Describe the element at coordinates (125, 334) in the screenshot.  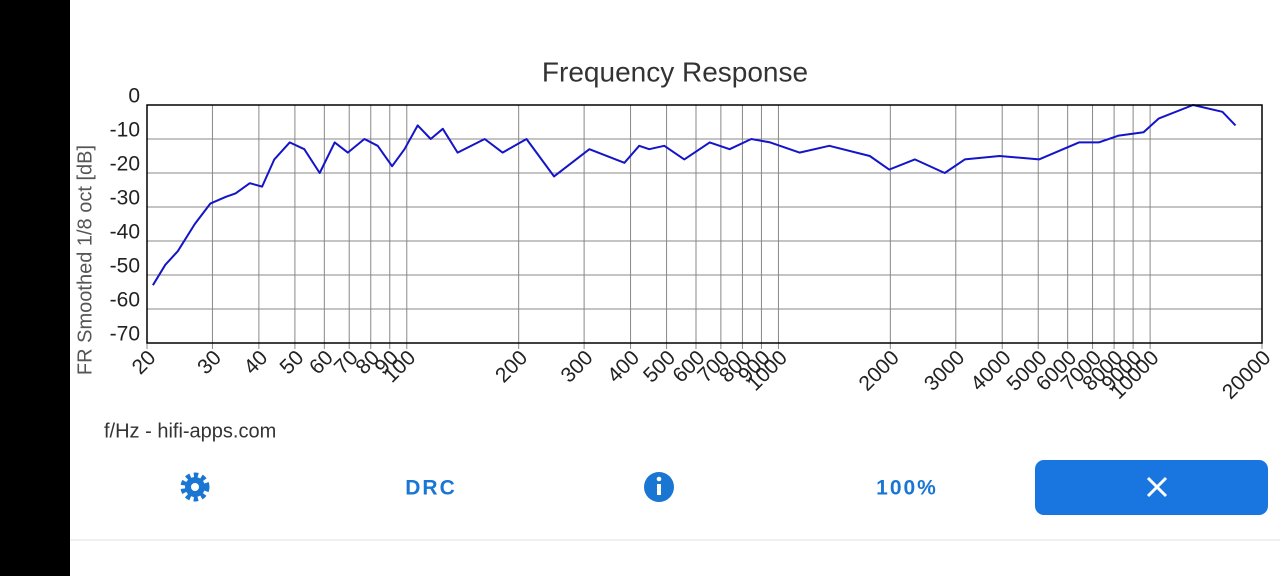
I see `y-tick-label: -70` at that location.